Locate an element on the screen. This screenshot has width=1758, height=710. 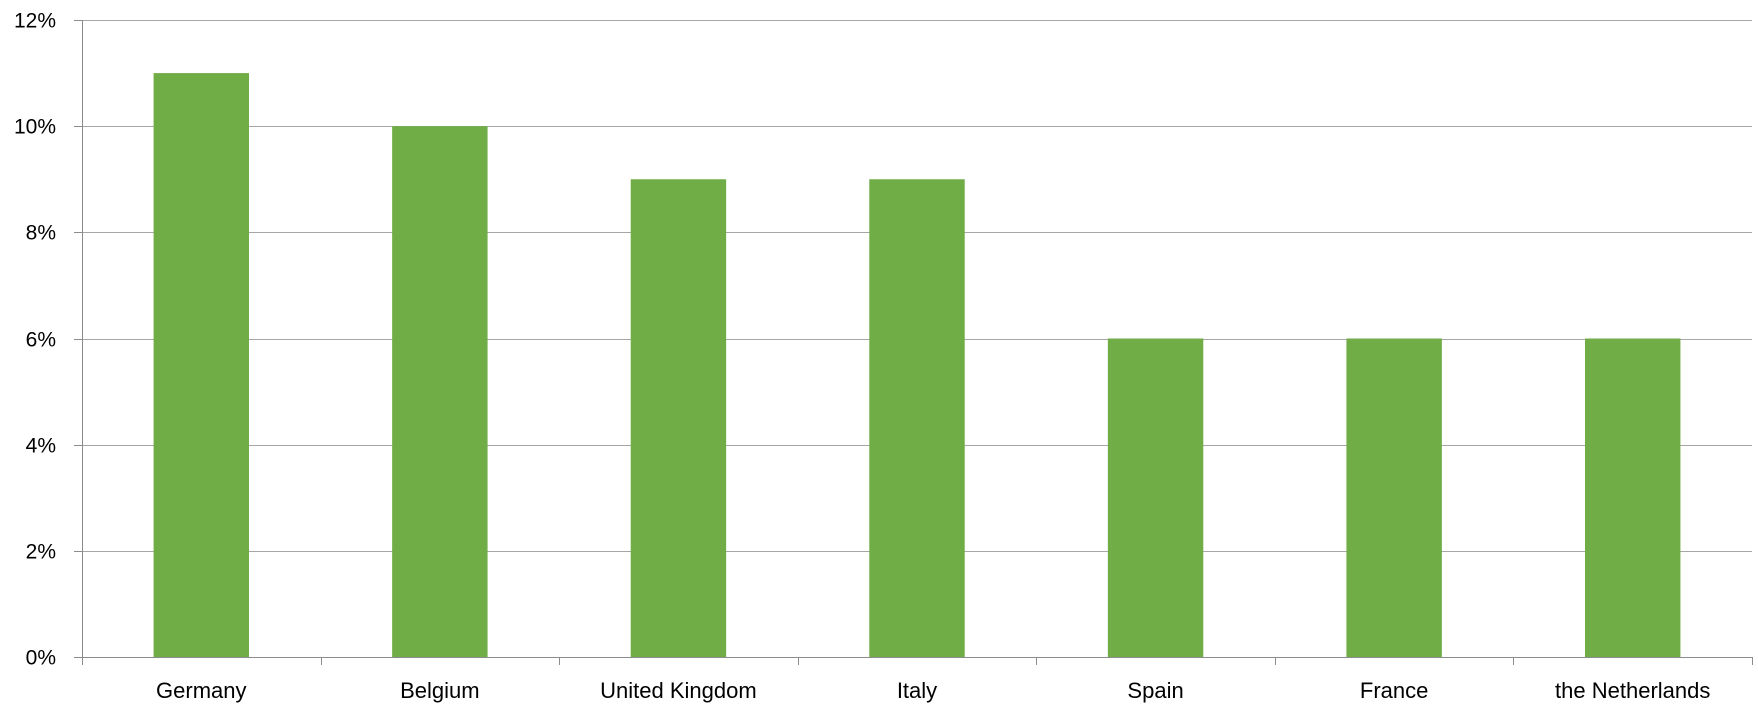
y-tick-label: 10% is located at coordinates (35, 127).